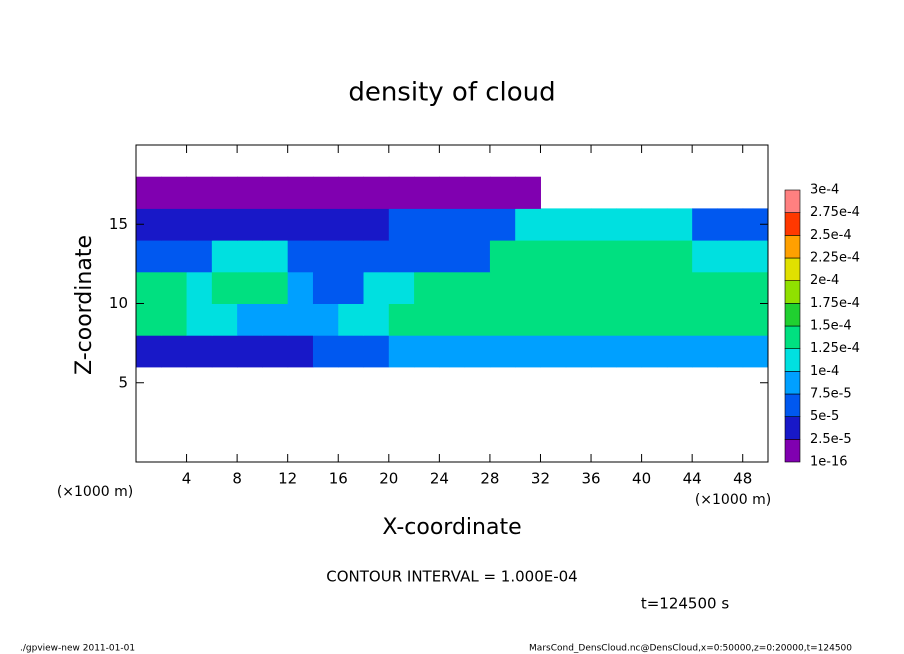 This screenshot has height=654, width=904. Describe the element at coordinates (824, 280) in the screenshot. I see `colorbar-label: 2e-4` at that location.